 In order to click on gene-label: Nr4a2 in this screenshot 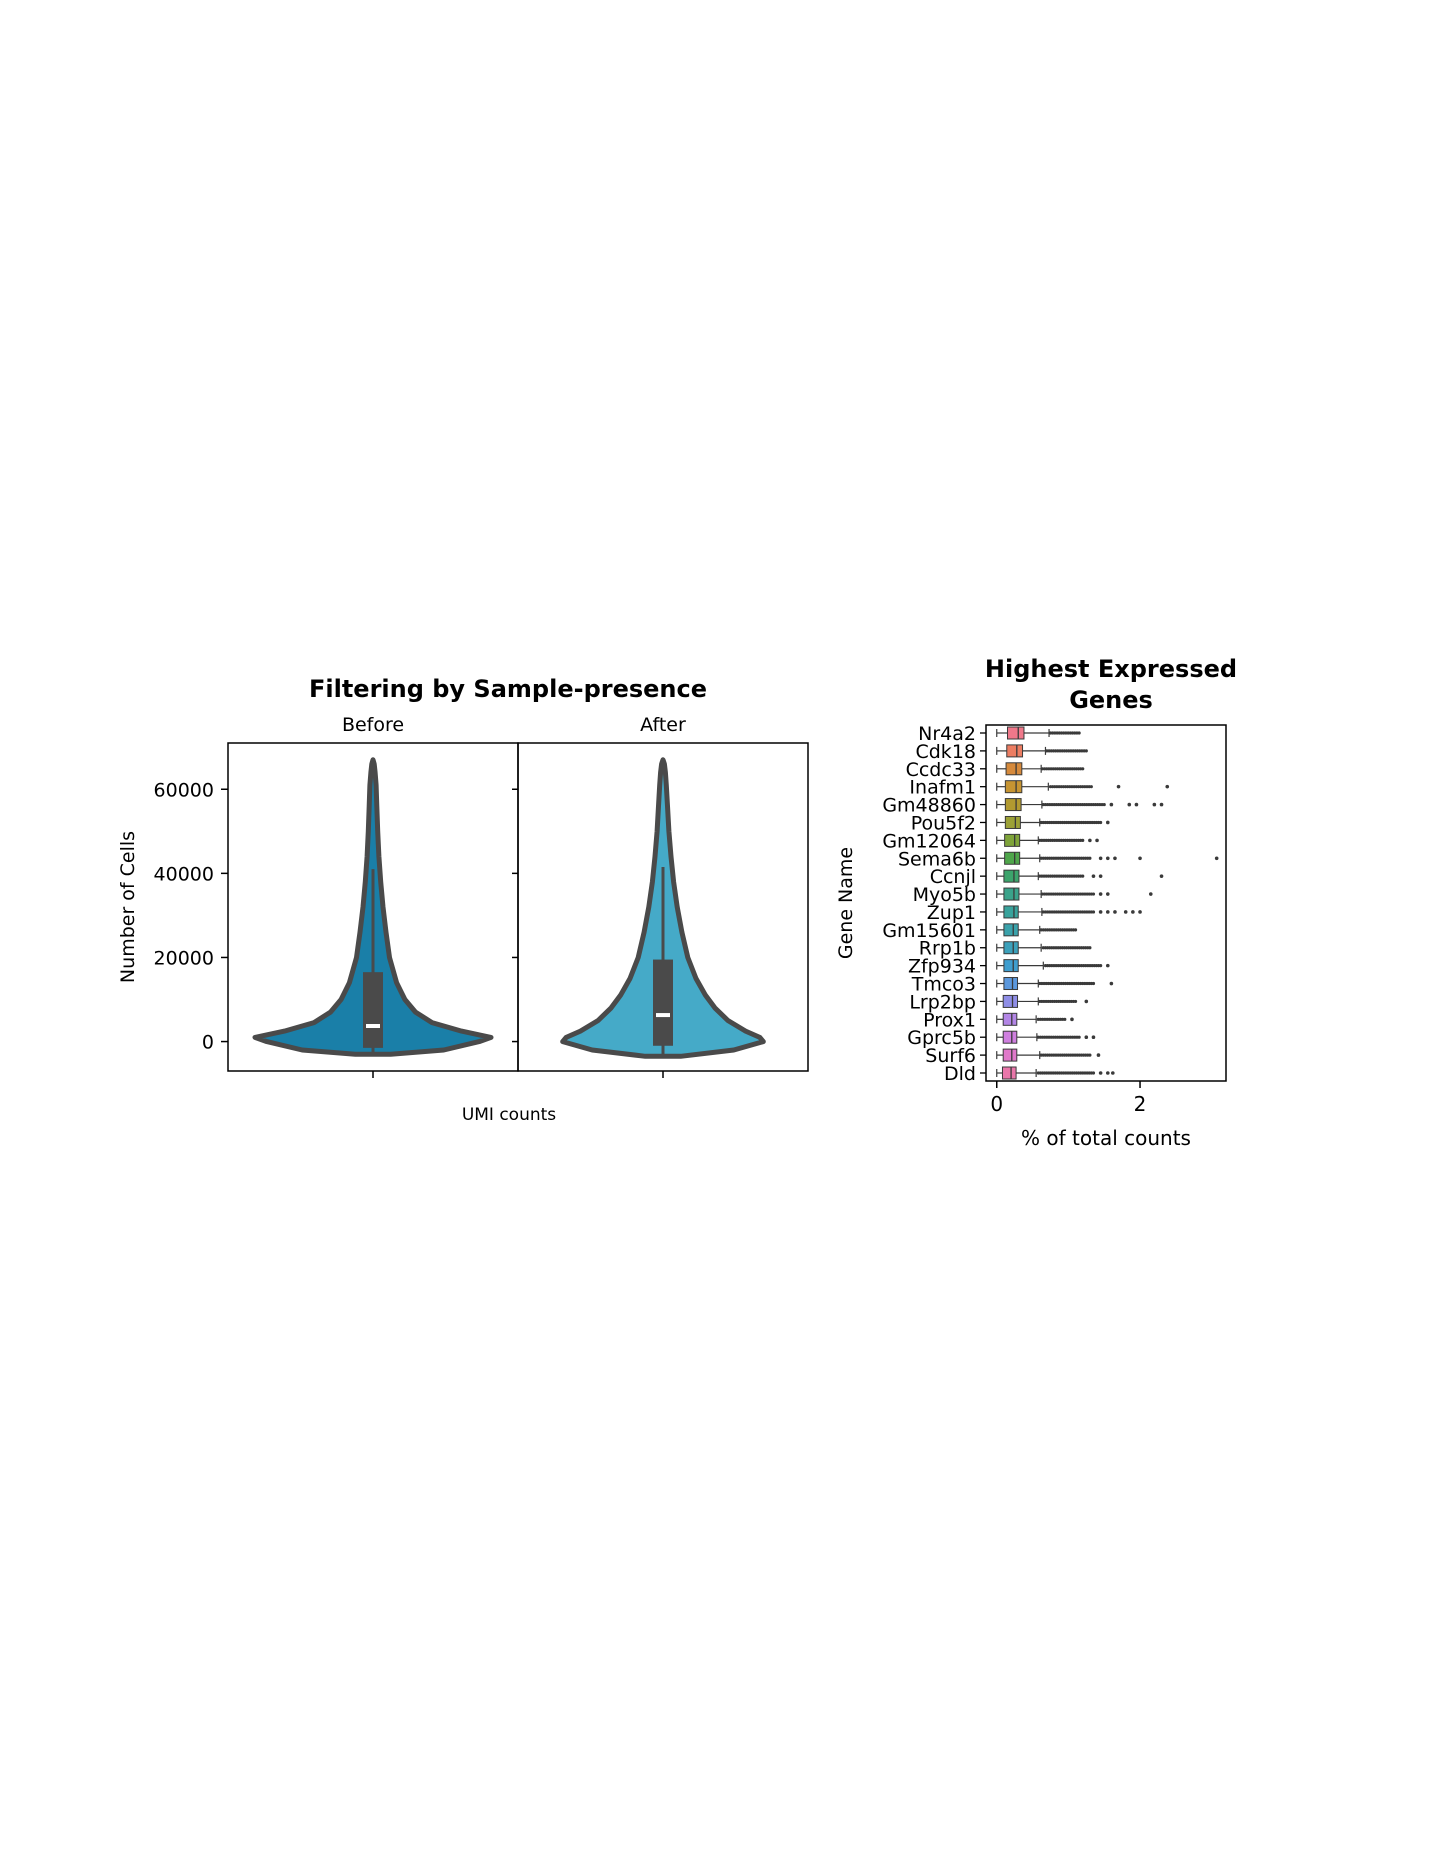, I will do `click(947, 734)`.